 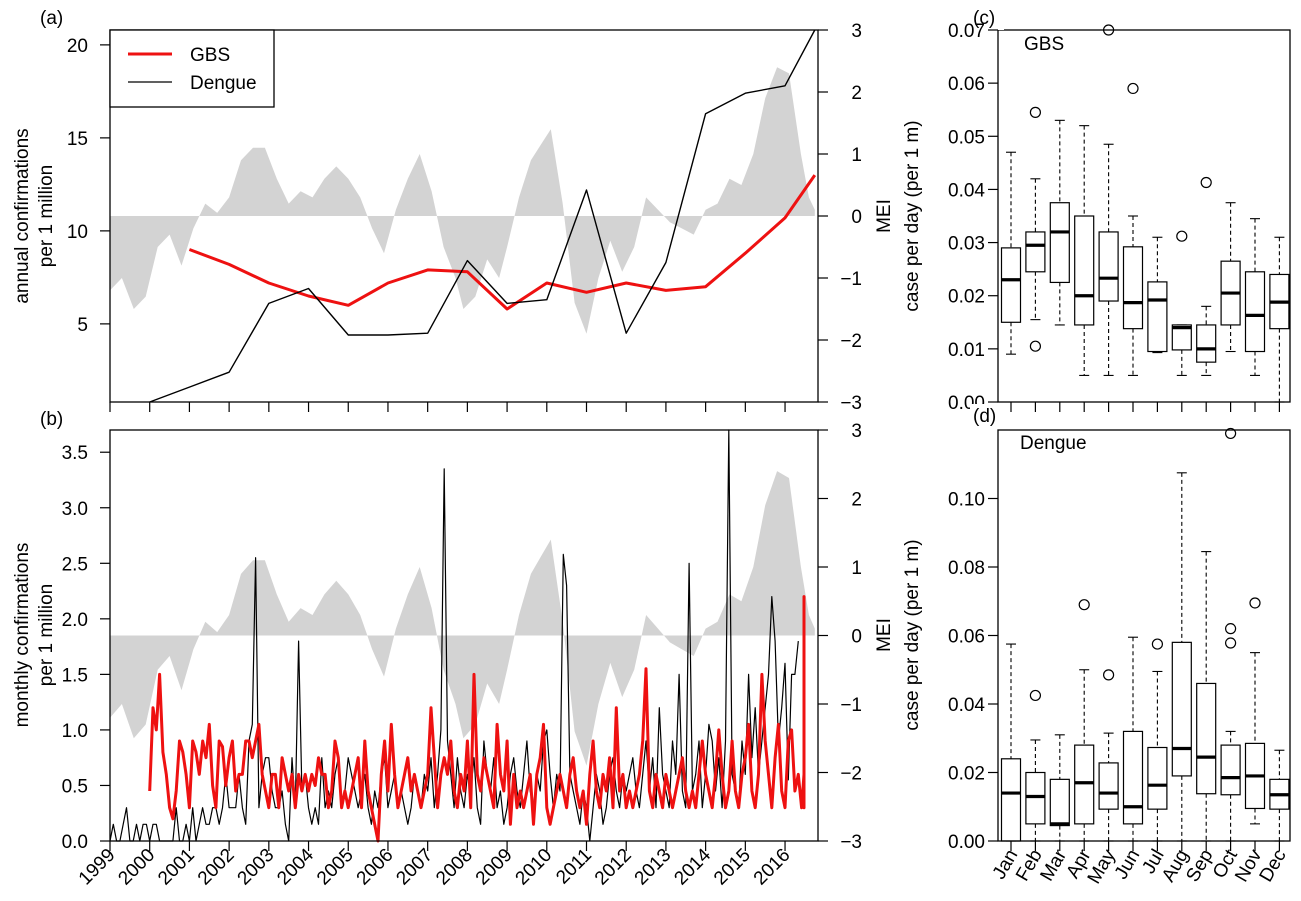 I want to click on series-line-a-gbs, so click(x=502, y=242).